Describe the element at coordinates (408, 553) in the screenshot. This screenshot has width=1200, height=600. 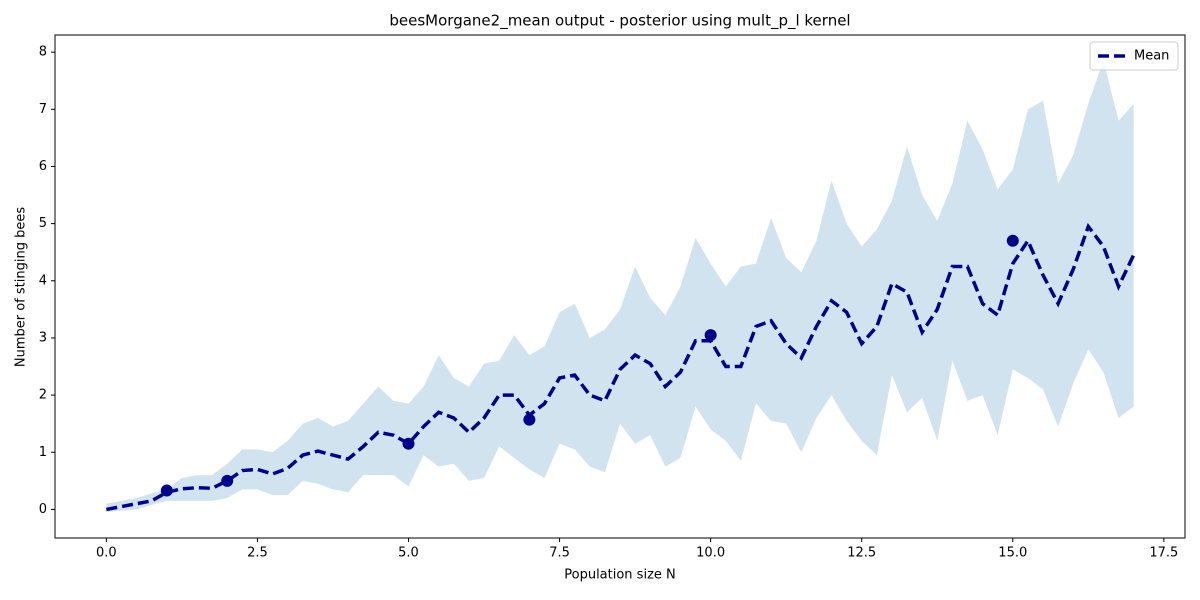
I see `x-tick-label: 5.0` at that location.